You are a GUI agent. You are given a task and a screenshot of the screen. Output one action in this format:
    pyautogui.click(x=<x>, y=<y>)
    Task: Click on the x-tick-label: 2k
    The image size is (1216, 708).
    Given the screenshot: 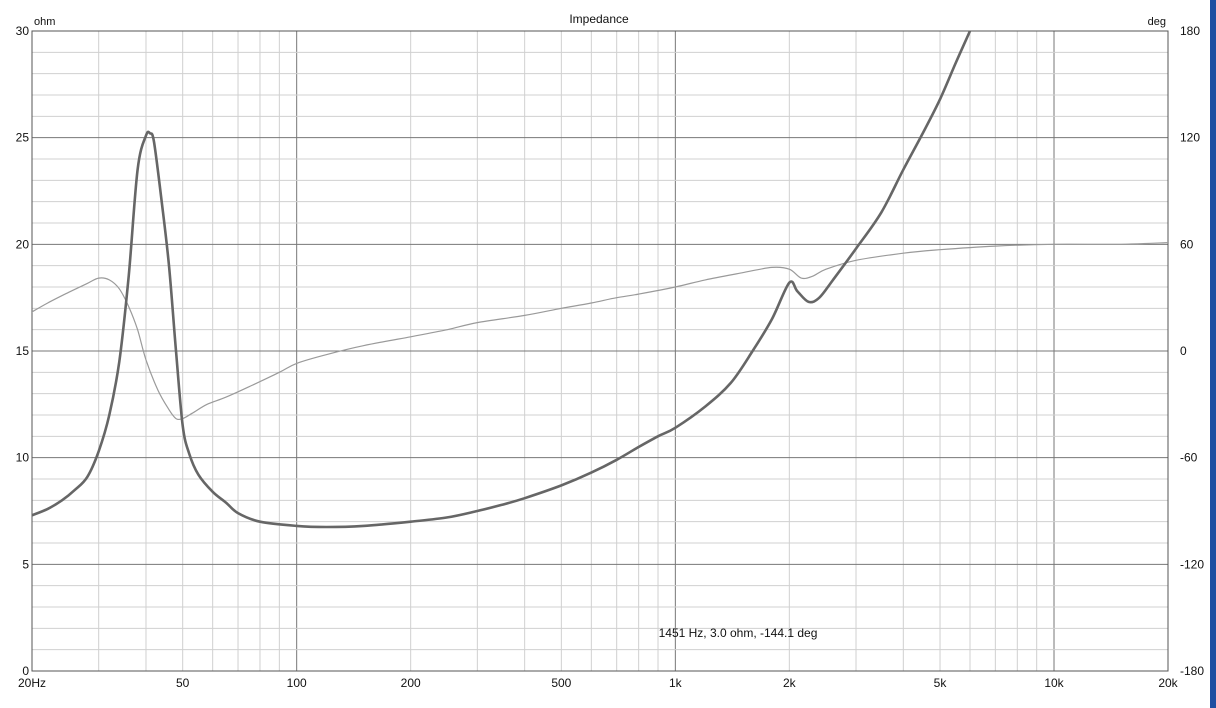 What is the action you would take?
    pyautogui.click(x=790, y=683)
    